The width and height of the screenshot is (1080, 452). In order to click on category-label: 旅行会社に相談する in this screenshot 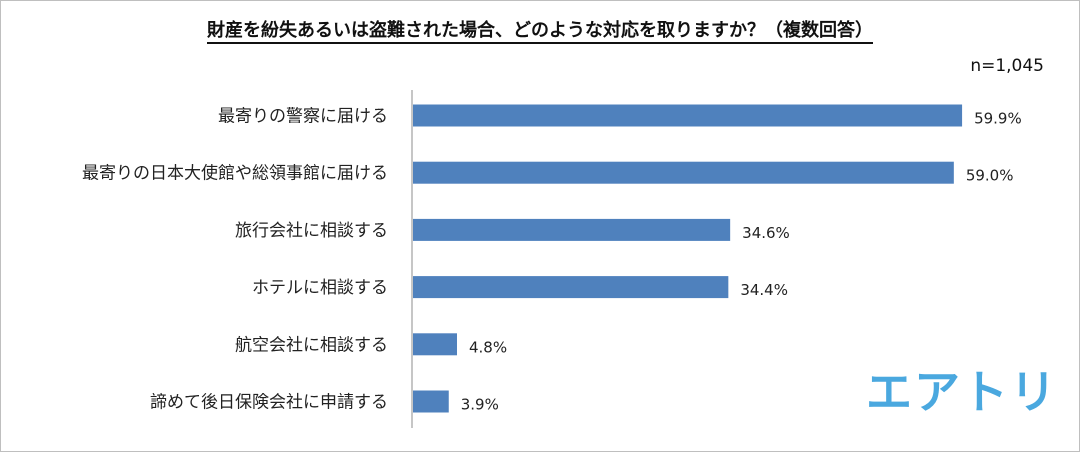, I will do `click(311, 231)`.